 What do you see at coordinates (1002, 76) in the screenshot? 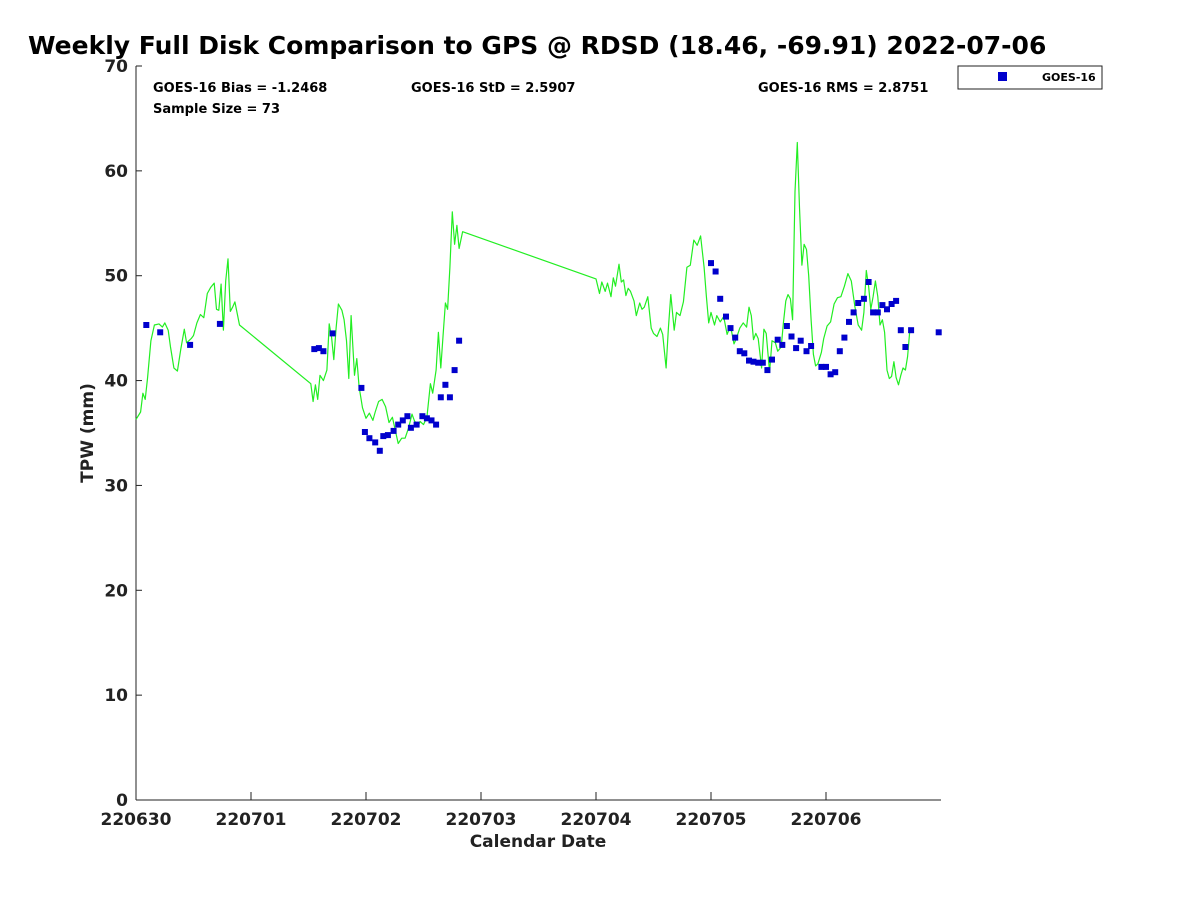
I see `legend-marker` at bounding box center [1002, 76].